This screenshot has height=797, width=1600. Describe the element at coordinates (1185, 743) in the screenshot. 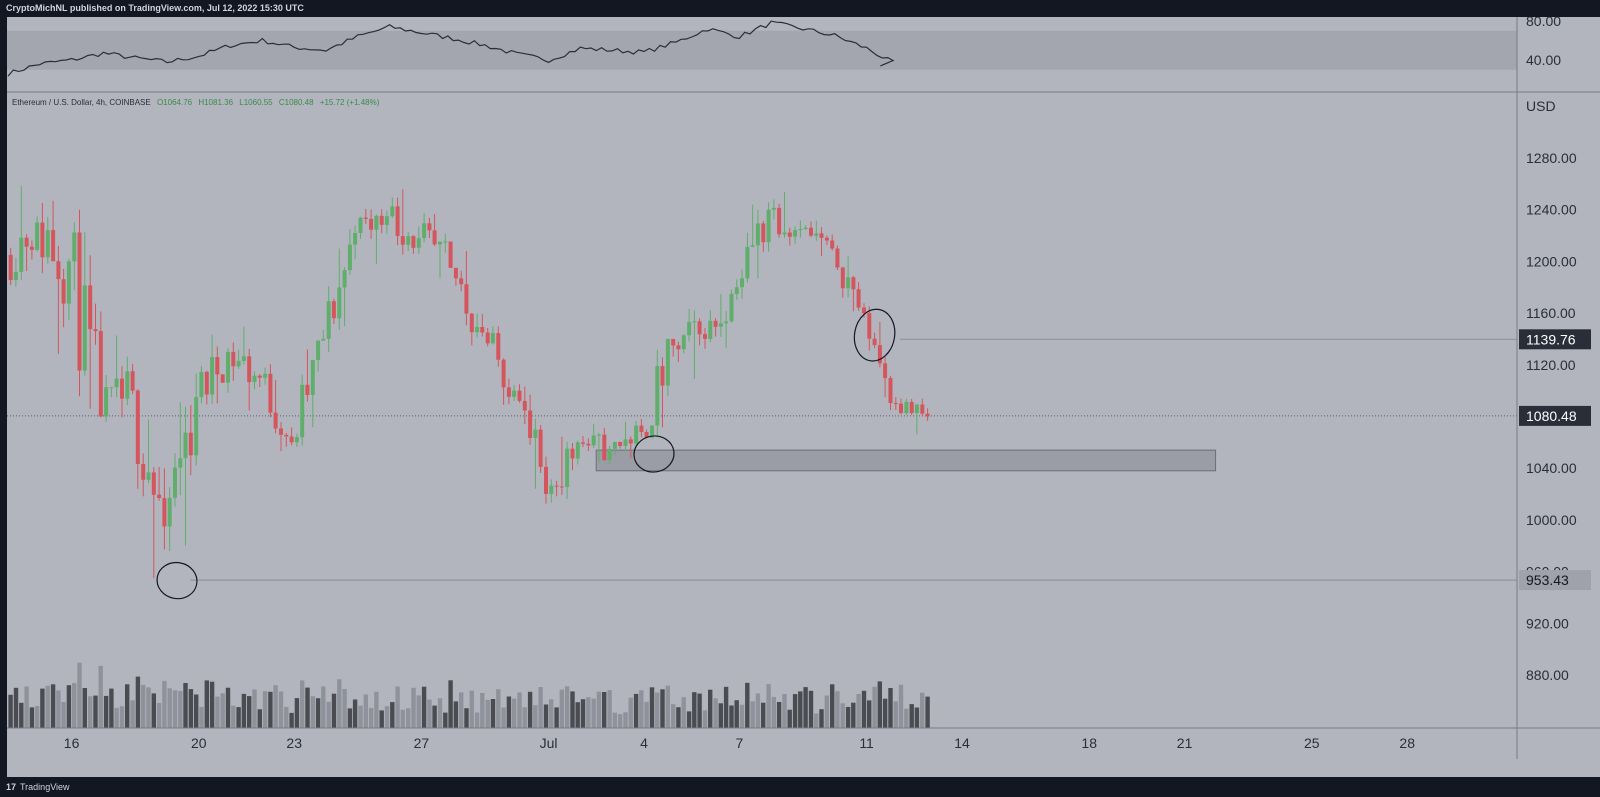

I see `time-tick-label: 21` at that location.